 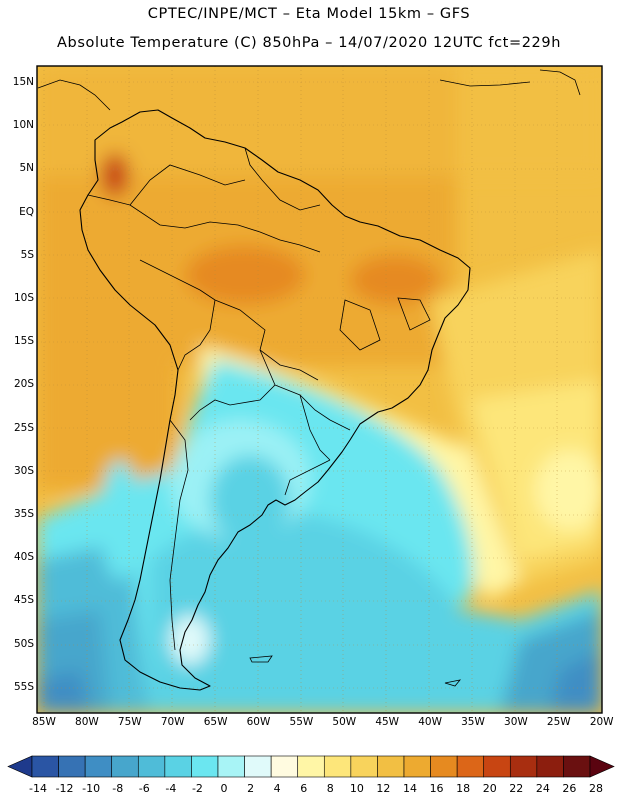 What do you see at coordinates (26, 211) in the screenshot?
I see `lat-tick-label: EQ` at bounding box center [26, 211].